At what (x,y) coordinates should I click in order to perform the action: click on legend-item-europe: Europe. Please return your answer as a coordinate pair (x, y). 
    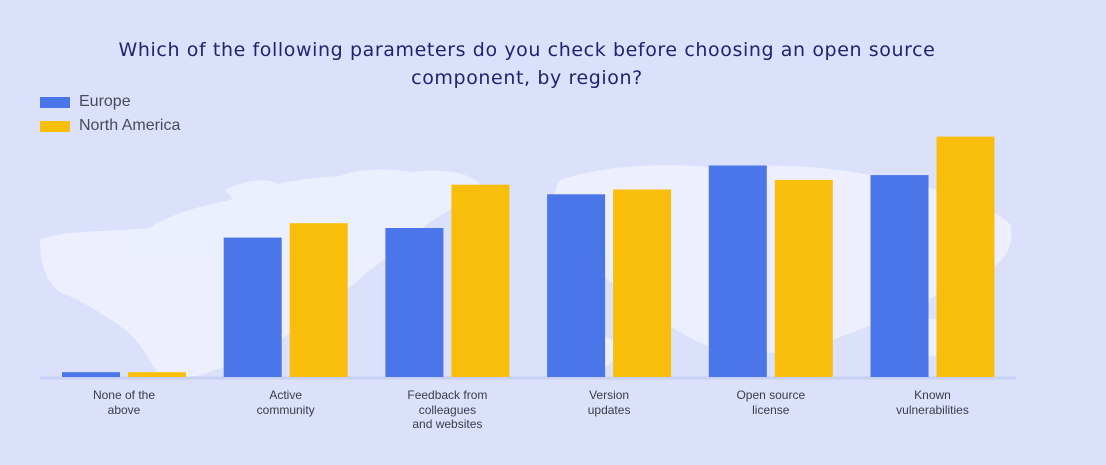
    Looking at the image, I should click on (110, 102).